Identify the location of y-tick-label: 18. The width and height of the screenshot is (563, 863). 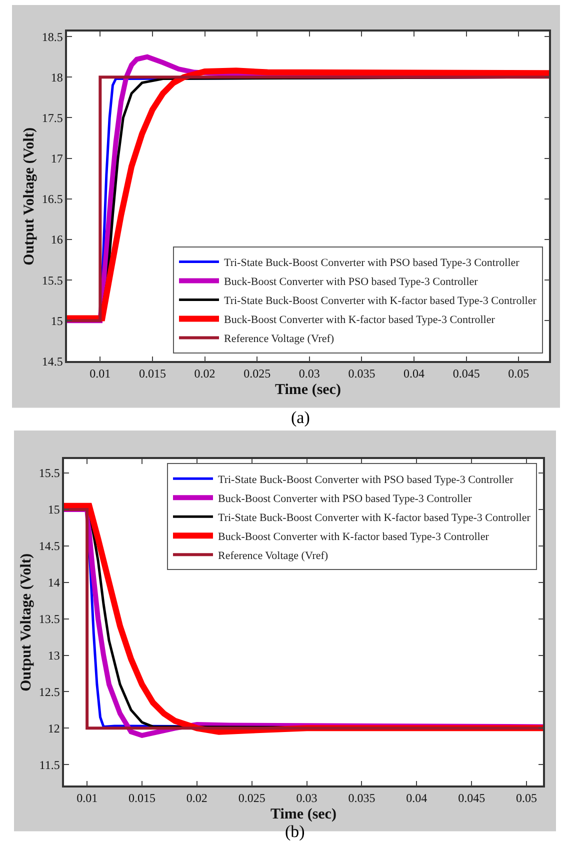
(56, 77).